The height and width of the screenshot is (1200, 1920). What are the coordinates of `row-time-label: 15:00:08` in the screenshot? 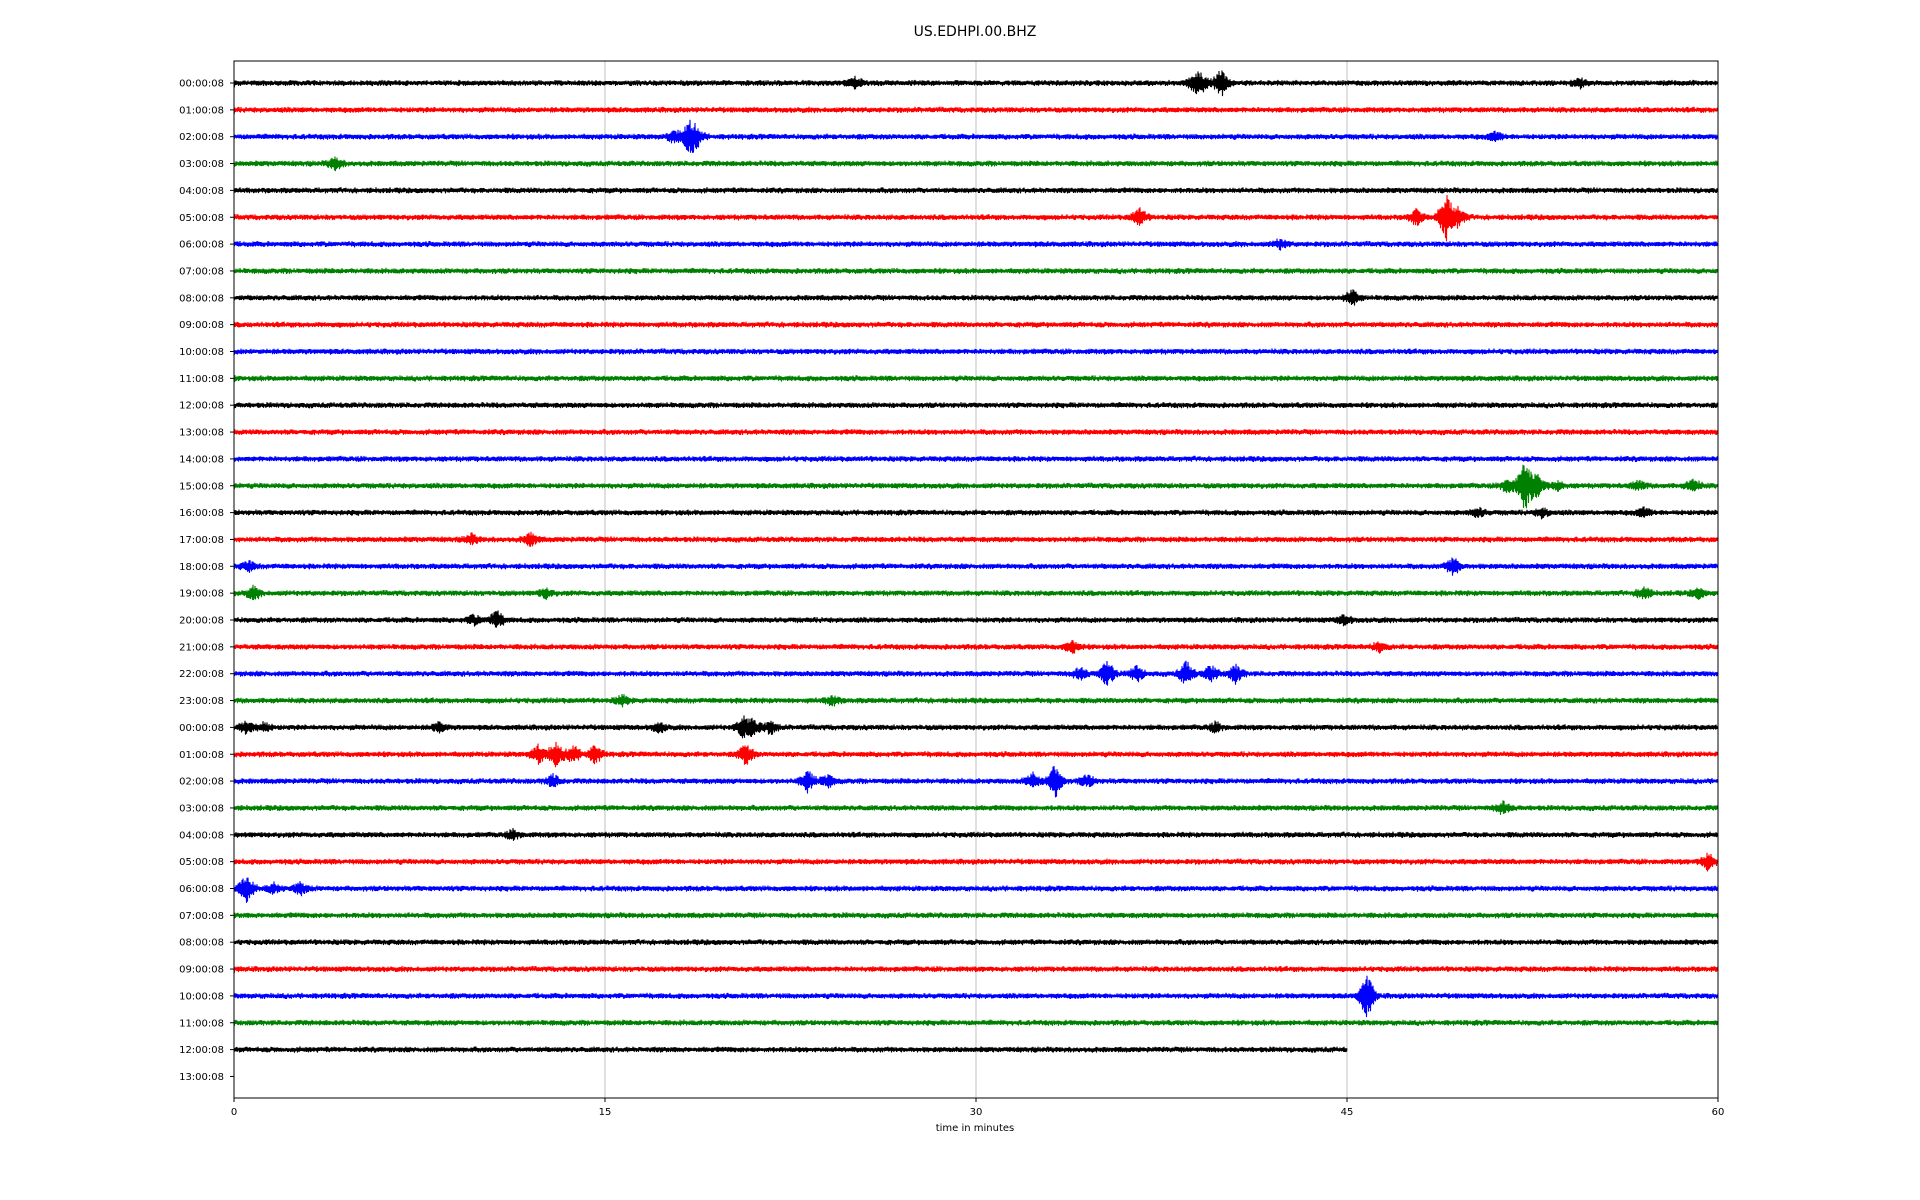 It's located at (201, 486).